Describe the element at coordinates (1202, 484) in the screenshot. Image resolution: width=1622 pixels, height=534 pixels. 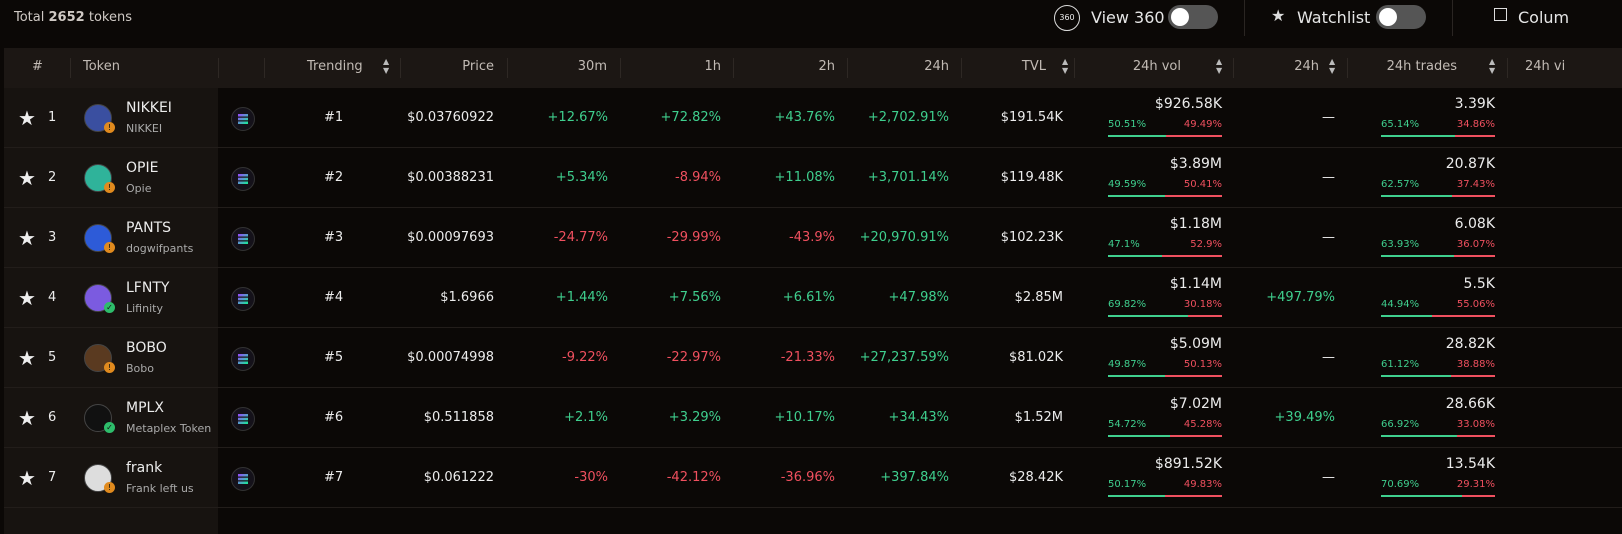
I see `vol-sell-pct: 49.83%` at that location.